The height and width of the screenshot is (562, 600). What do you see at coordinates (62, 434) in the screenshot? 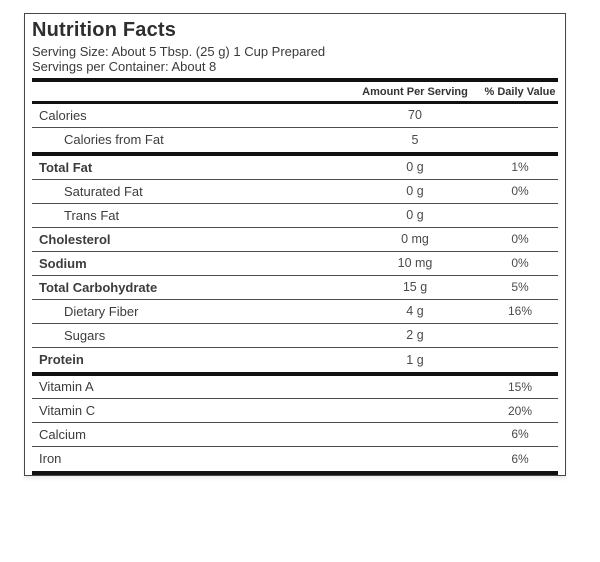
I see `nutrient-name: Calcium` at bounding box center [62, 434].